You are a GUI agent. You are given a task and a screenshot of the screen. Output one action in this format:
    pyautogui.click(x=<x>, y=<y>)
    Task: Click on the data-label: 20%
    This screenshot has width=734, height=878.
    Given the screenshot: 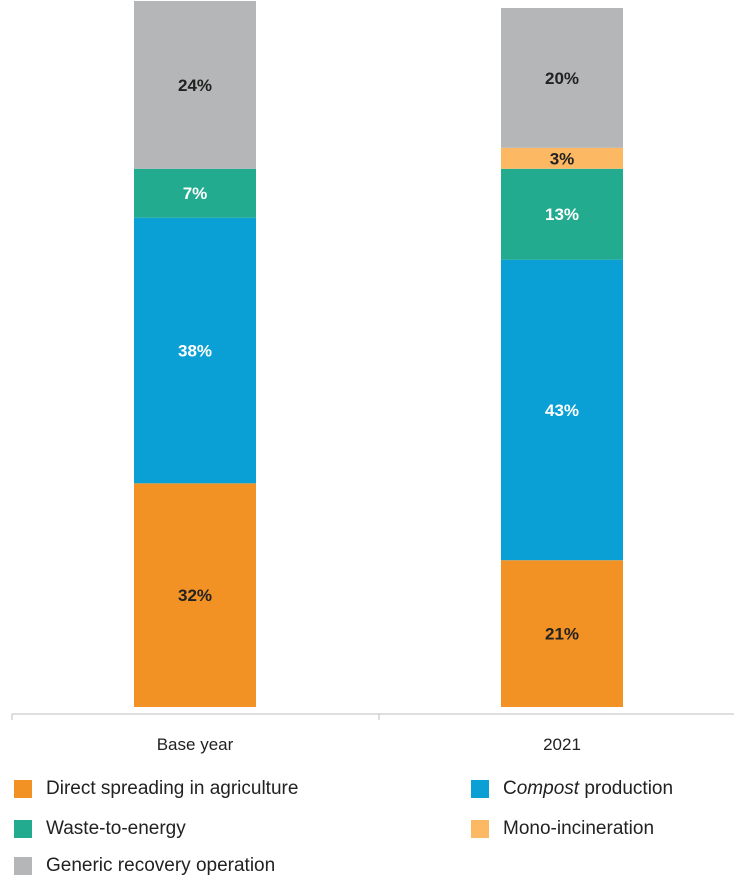 What is the action you would take?
    pyautogui.click(x=562, y=78)
    